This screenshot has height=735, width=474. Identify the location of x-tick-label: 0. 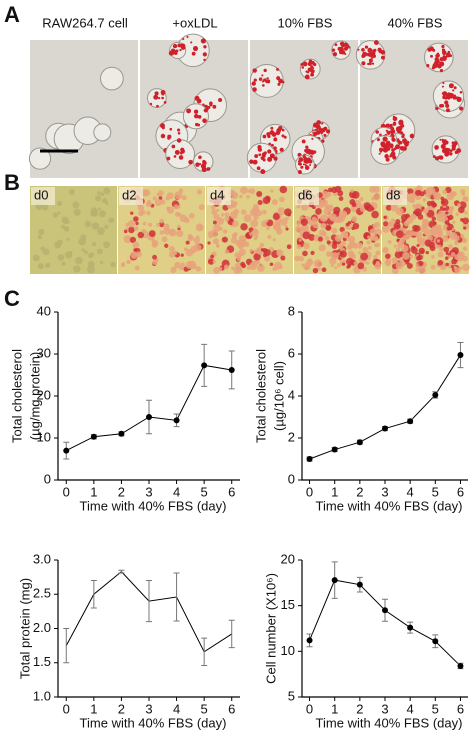
(66, 708).